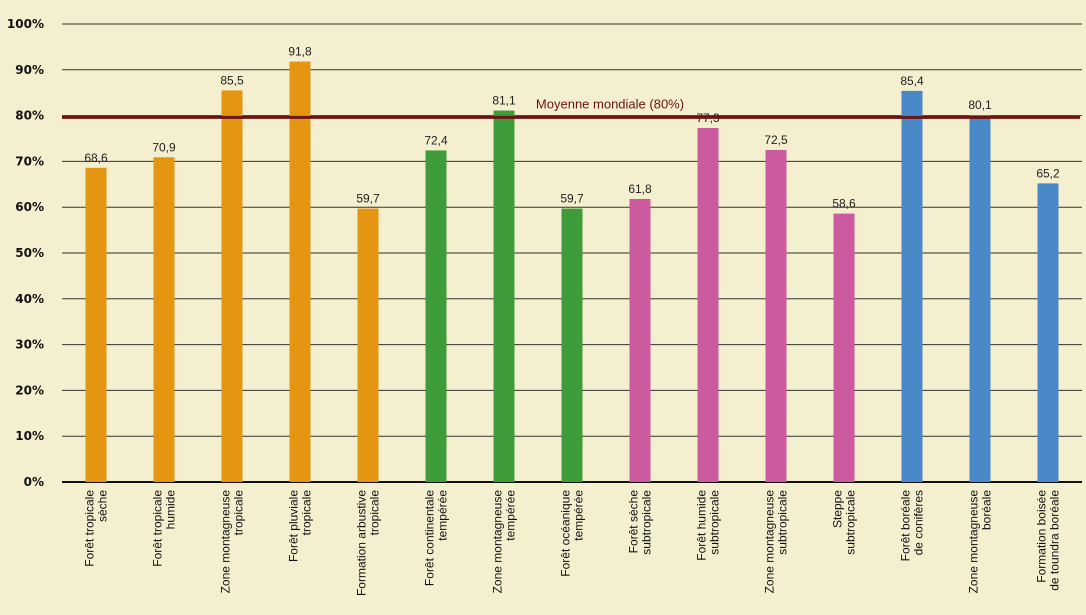 This screenshot has width=1086, height=615. What do you see at coordinates (29, 207) in the screenshot?
I see `y-tick-label: 60%` at bounding box center [29, 207].